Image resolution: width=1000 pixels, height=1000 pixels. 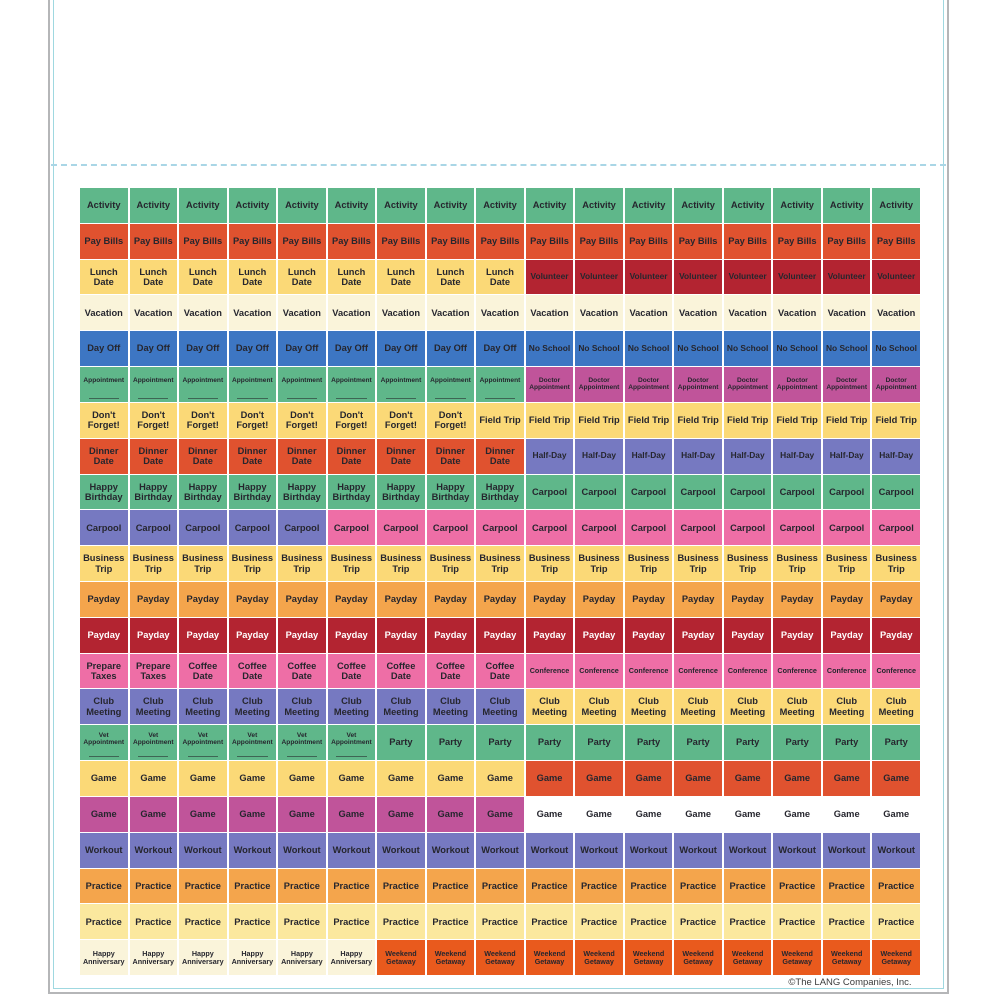 What do you see at coordinates (104, 381) in the screenshot?
I see `sticker-label: Appointment` at bounding box center [104, 381].